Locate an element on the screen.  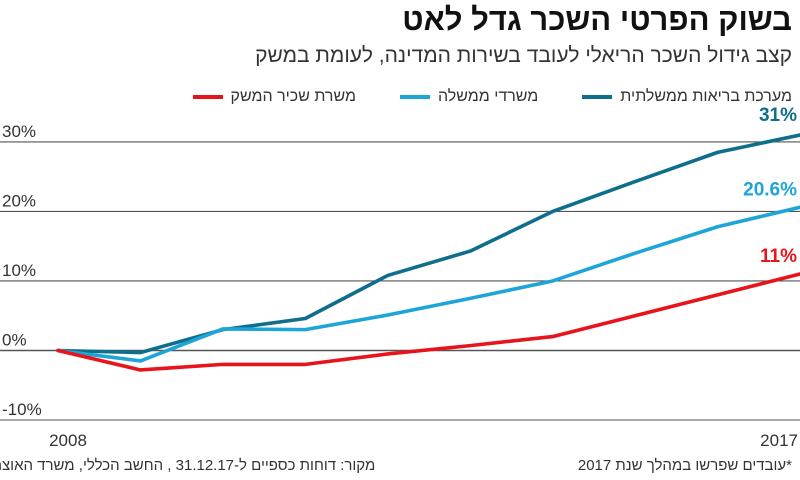
chart-title: בשוק הפרטי השכר גדל לאט is located at coordinates (597, 19).